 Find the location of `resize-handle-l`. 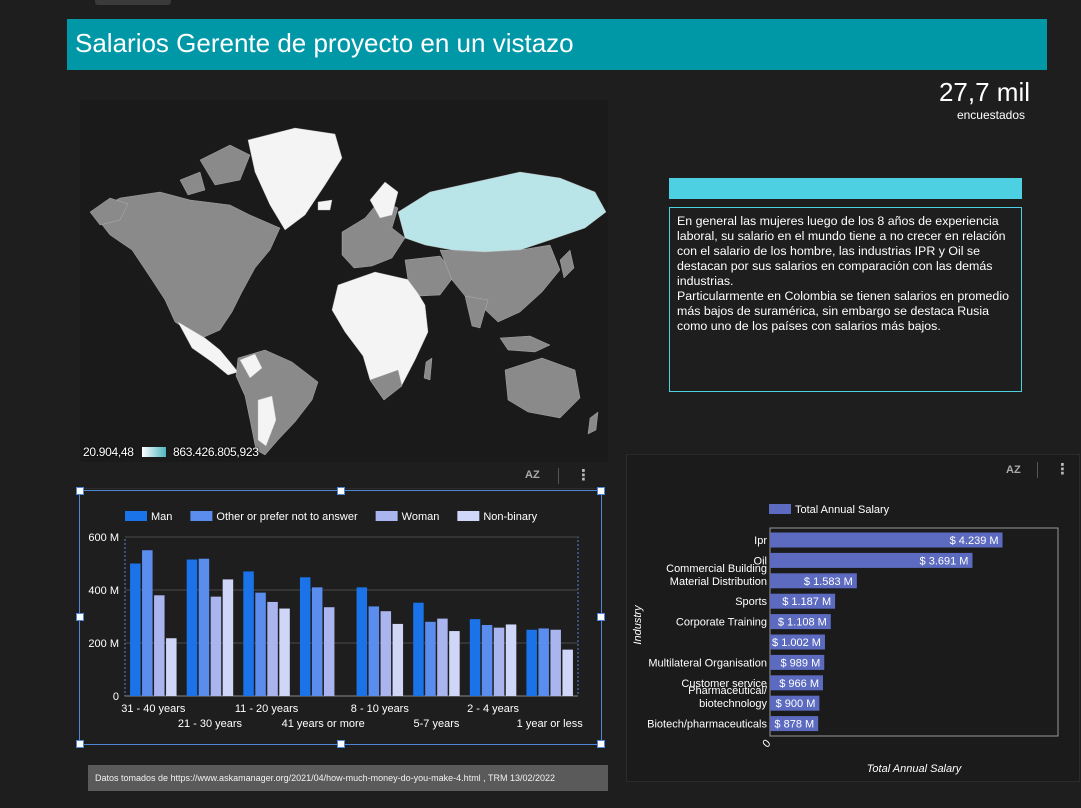

resize-handle-l is located at coordinates (80, 617).